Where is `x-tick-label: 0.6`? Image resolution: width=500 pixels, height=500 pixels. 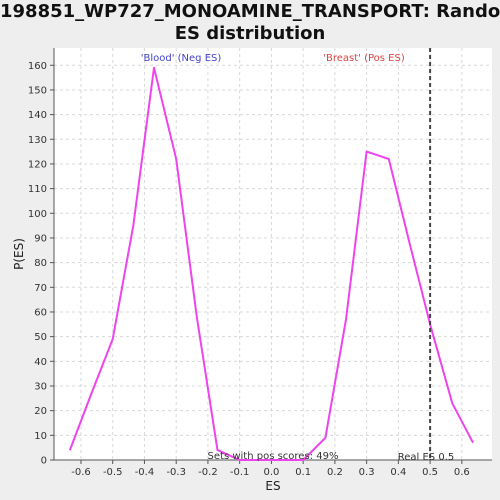 x-tick-label: 0.6 is located at coordinates (462, 472).